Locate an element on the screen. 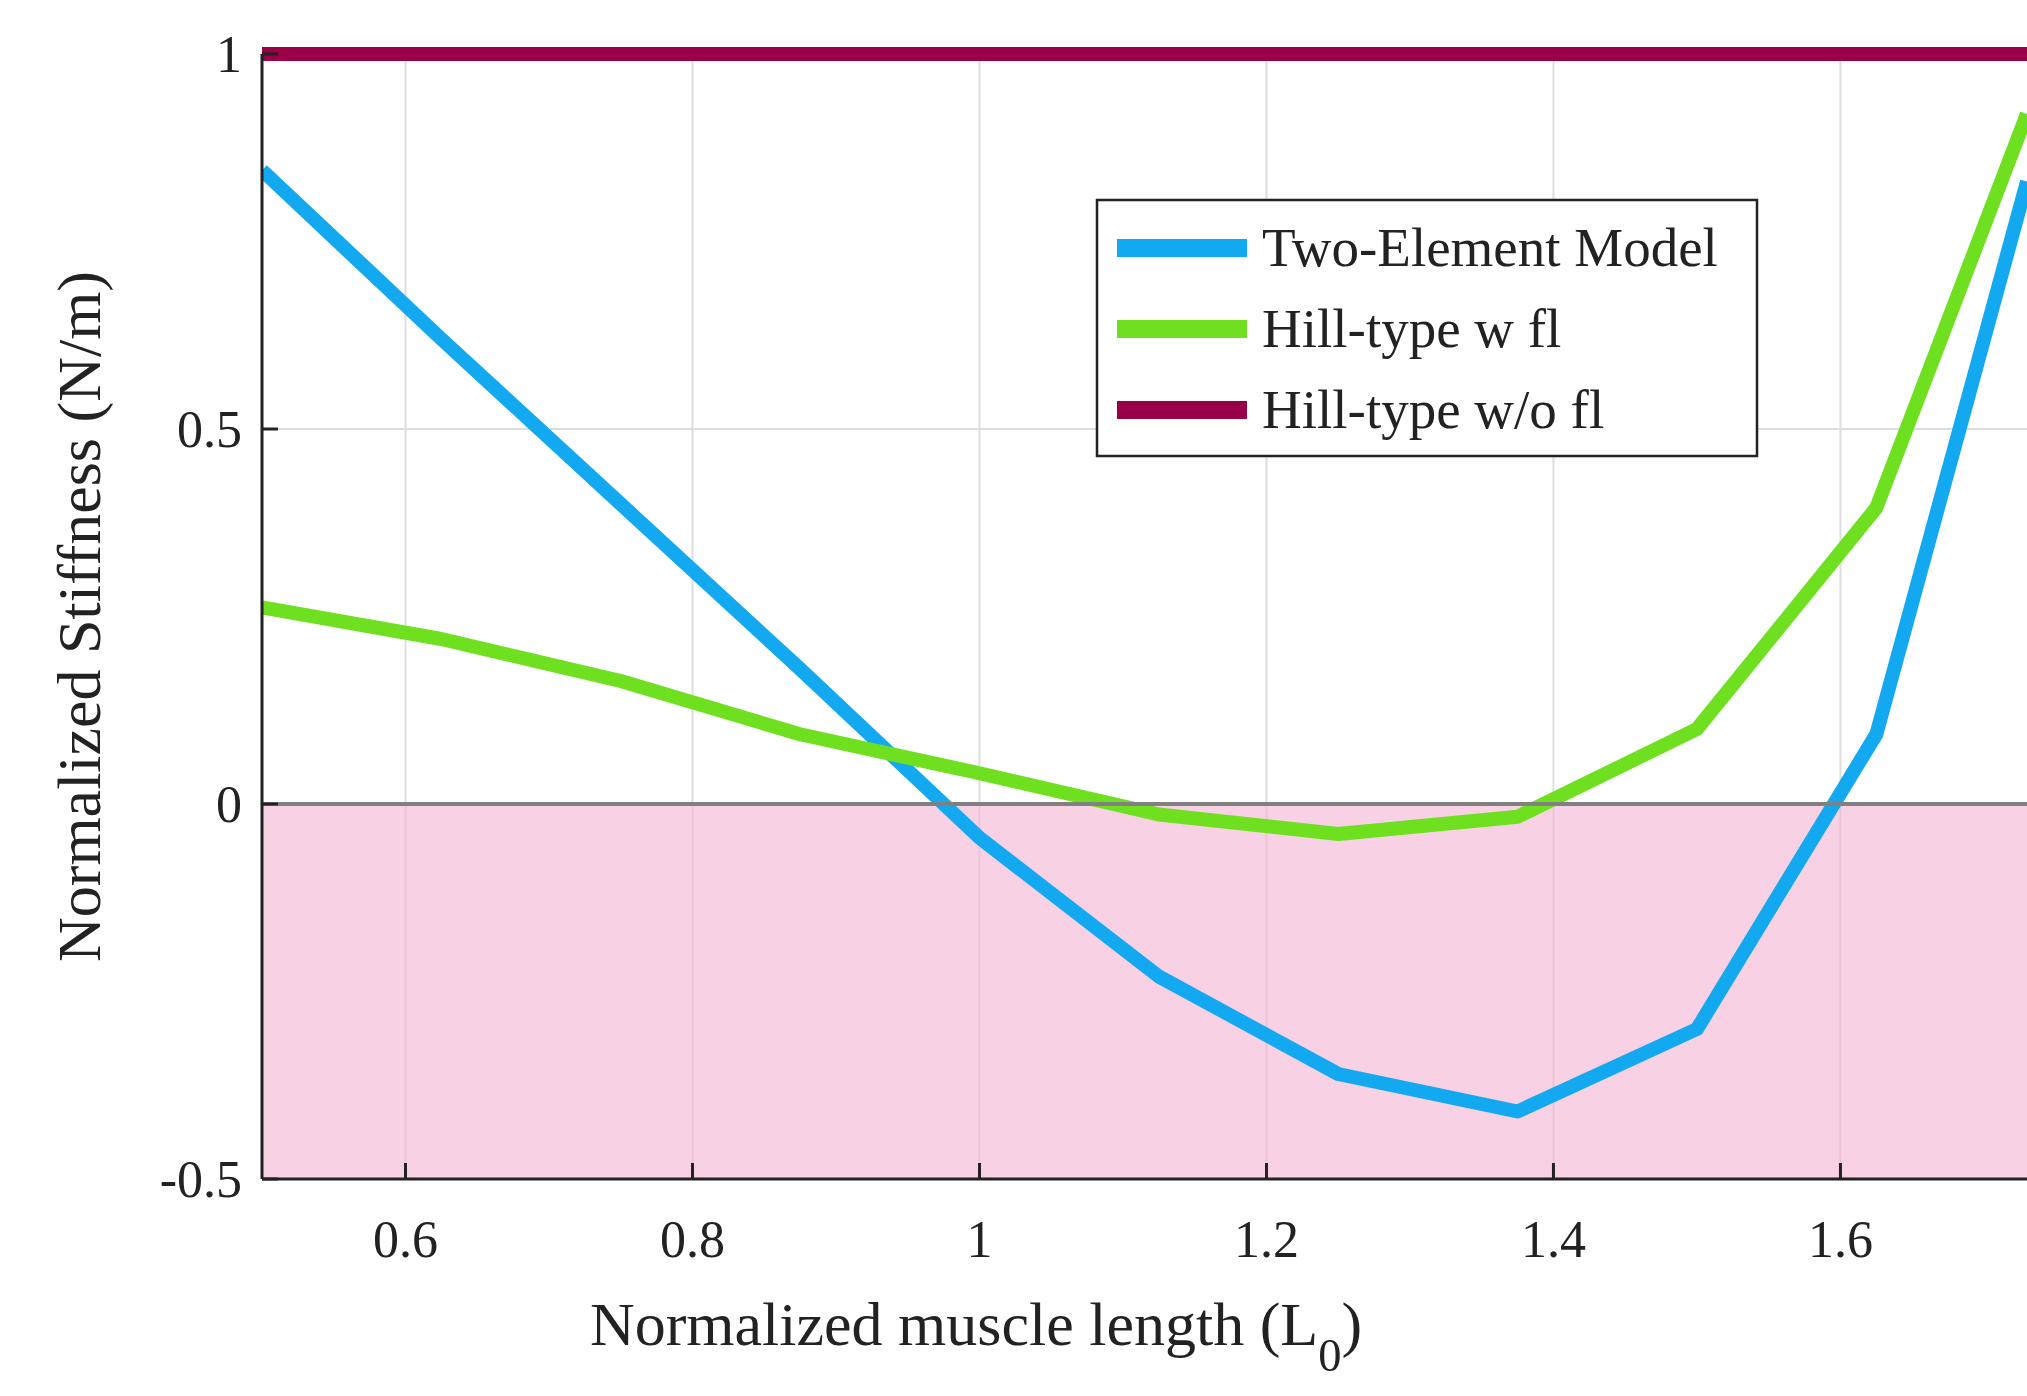 Image resolution: width=2027 pixels, height=1396 pixels. y-tick-label: 0.5 is located at coordinates (209, 429).